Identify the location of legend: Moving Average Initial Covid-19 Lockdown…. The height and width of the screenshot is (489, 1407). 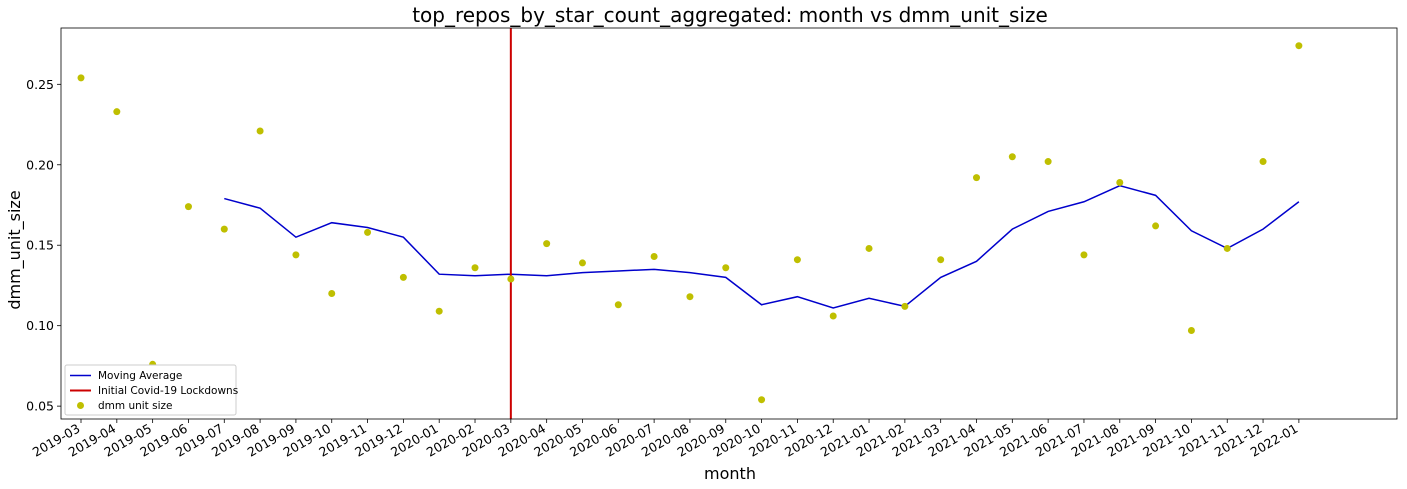
(151, 390).